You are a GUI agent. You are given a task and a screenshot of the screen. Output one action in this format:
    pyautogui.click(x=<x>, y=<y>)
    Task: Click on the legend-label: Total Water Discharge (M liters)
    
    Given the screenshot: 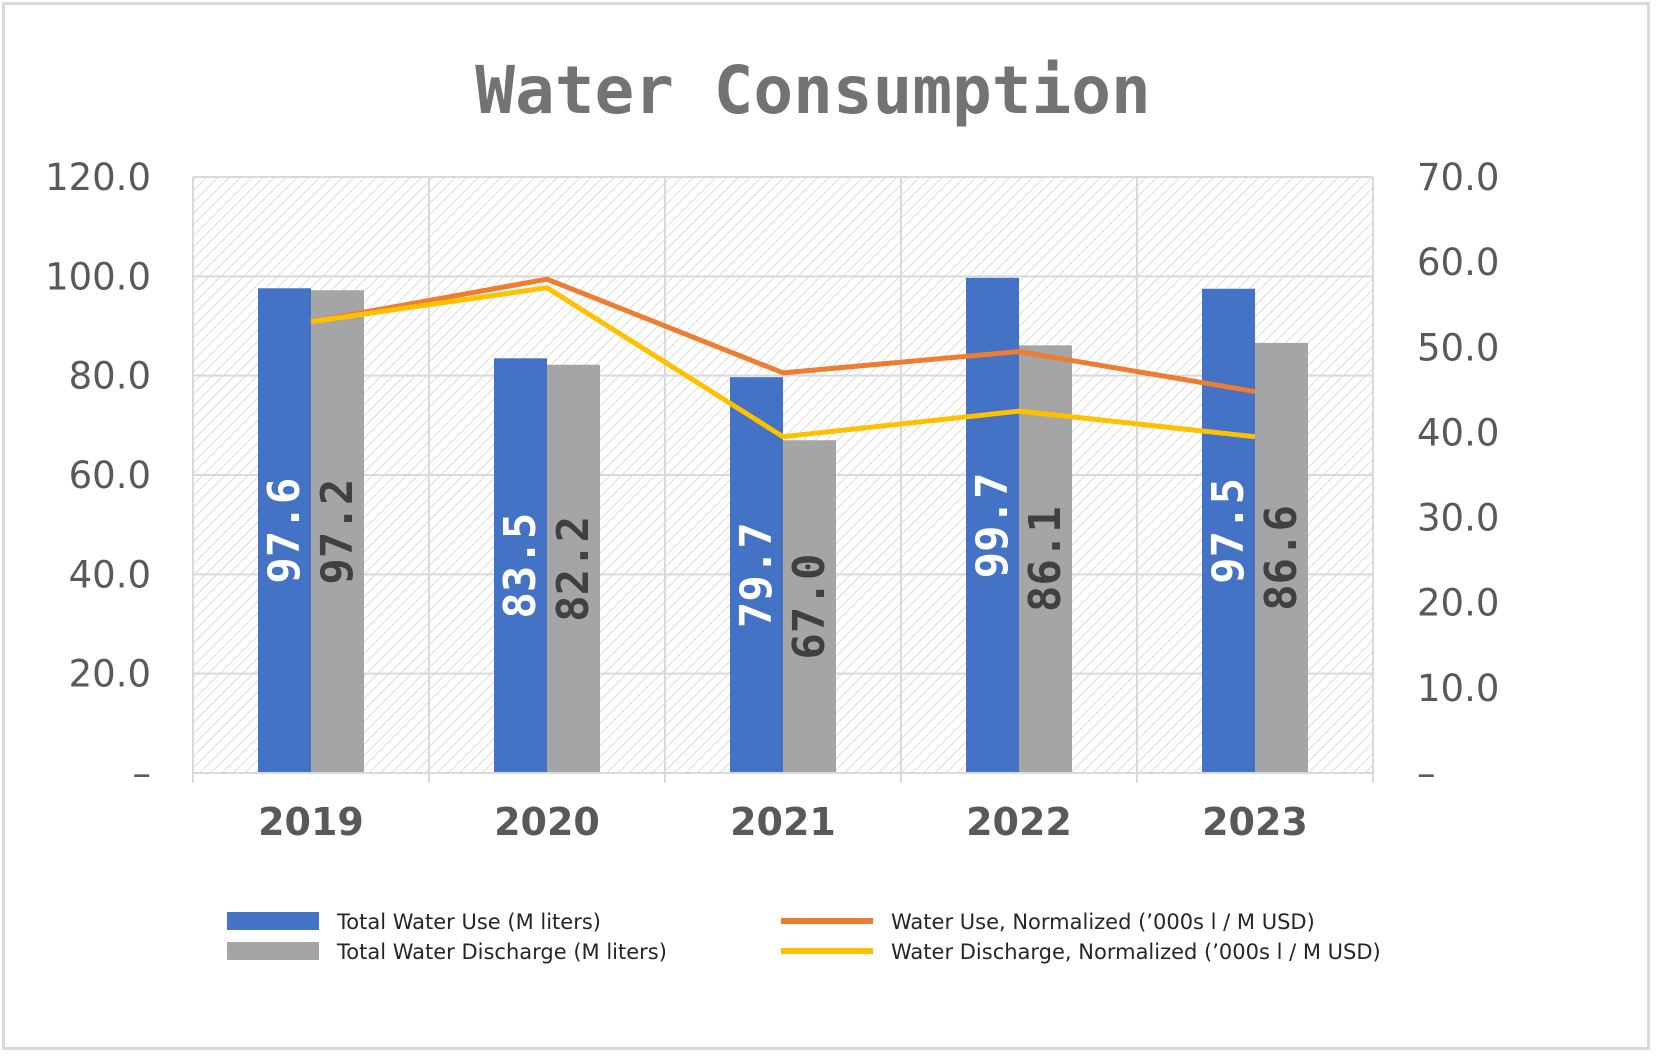 What is the action you would take?
    pyautogui.click(x=501, y=952)
    